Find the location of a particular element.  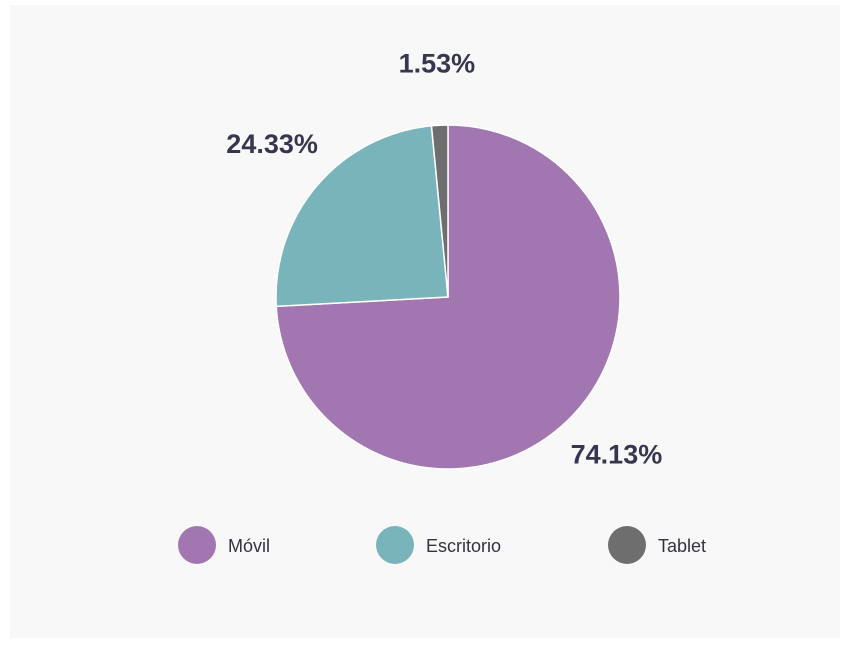

legend-label: Móvil is located at coordinates (249, 546).